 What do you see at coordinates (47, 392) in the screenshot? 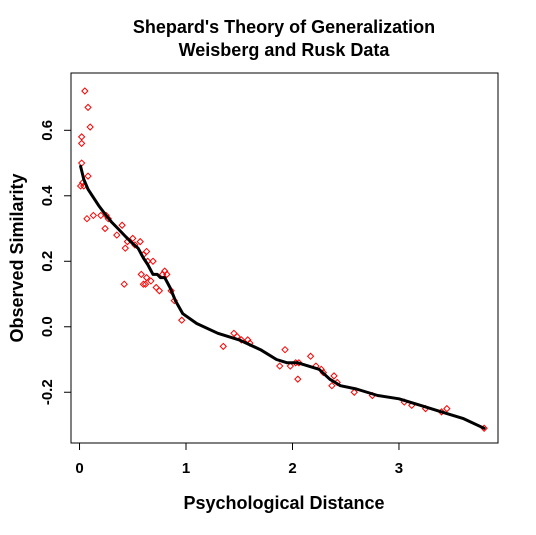
I see `y-tick-label: -0.2` at bounding box center [47, 392].